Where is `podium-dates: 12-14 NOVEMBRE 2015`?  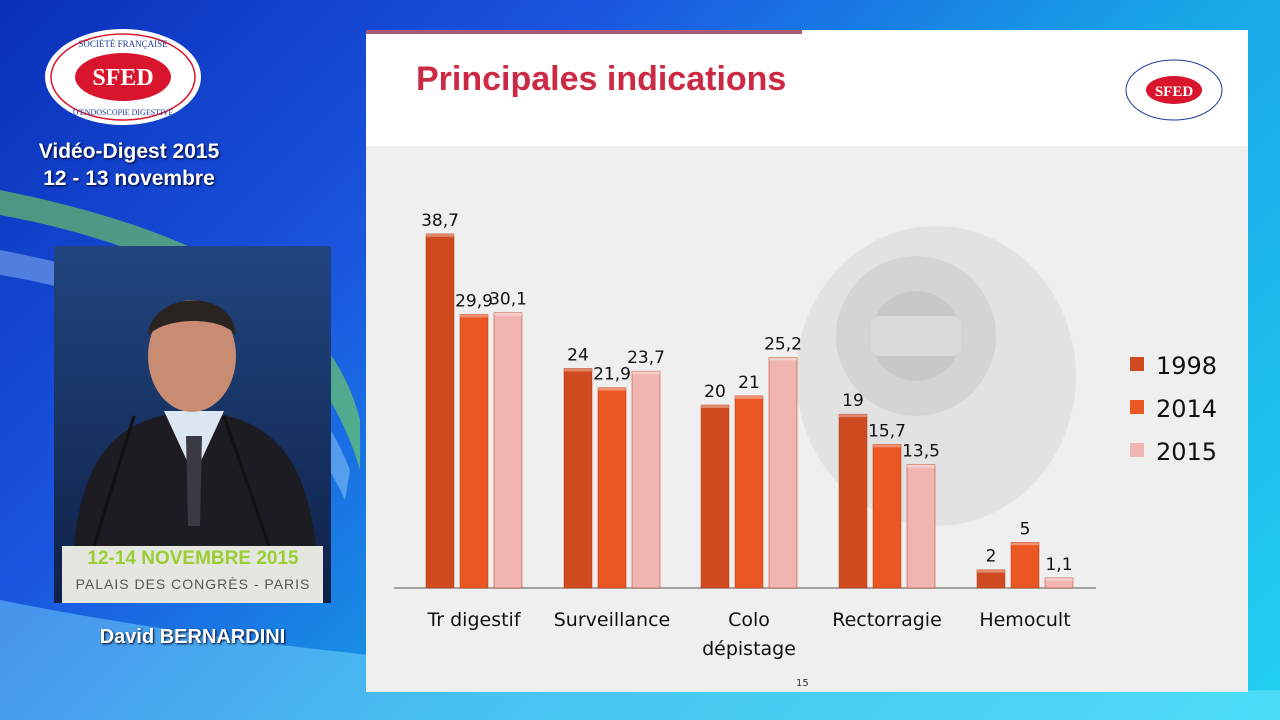
podium-dates: 12-14 NOVEMBRE 2015 is located at coordinates (193, 558).